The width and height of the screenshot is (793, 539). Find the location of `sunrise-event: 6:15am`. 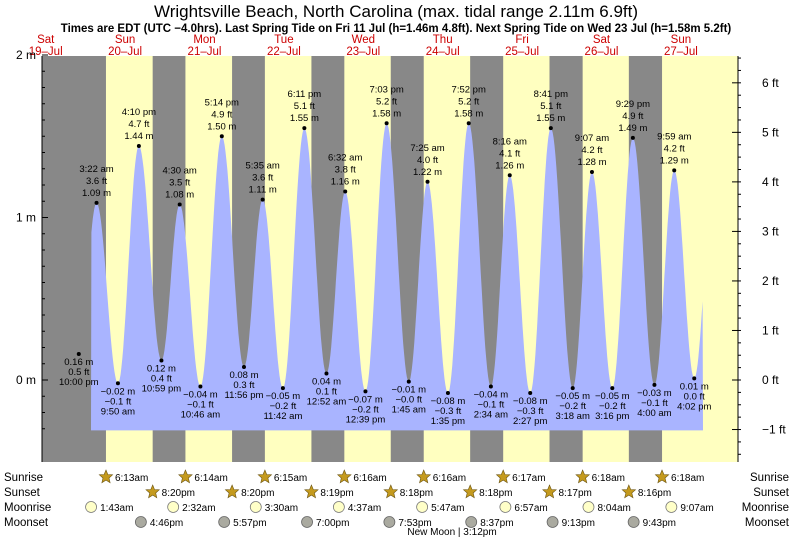

sunrise-event: 6:15am is located at coordinates (282, 476).